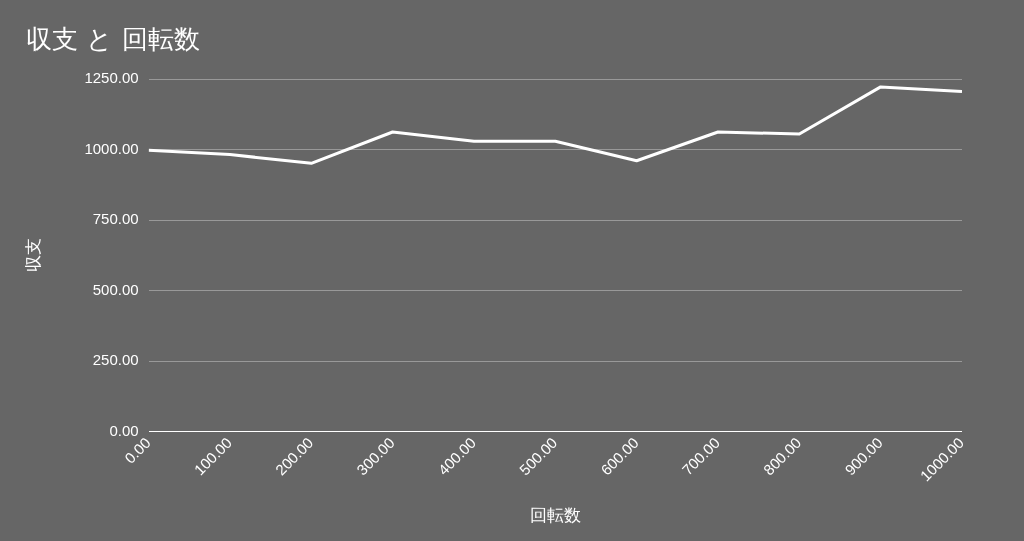 The height and width of the screenshot is (541, 1024). Describe the element at coordinates (124, 430) in the screenshot. I see `y-tick-label: 0.00` at that location.